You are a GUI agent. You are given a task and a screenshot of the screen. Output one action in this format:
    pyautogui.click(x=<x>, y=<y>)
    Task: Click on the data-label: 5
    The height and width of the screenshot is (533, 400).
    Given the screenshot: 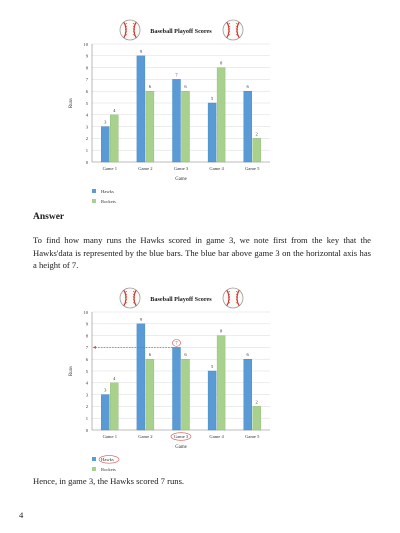 What is the action you would take?
    pyautogui.click(x=212, y=366)
    